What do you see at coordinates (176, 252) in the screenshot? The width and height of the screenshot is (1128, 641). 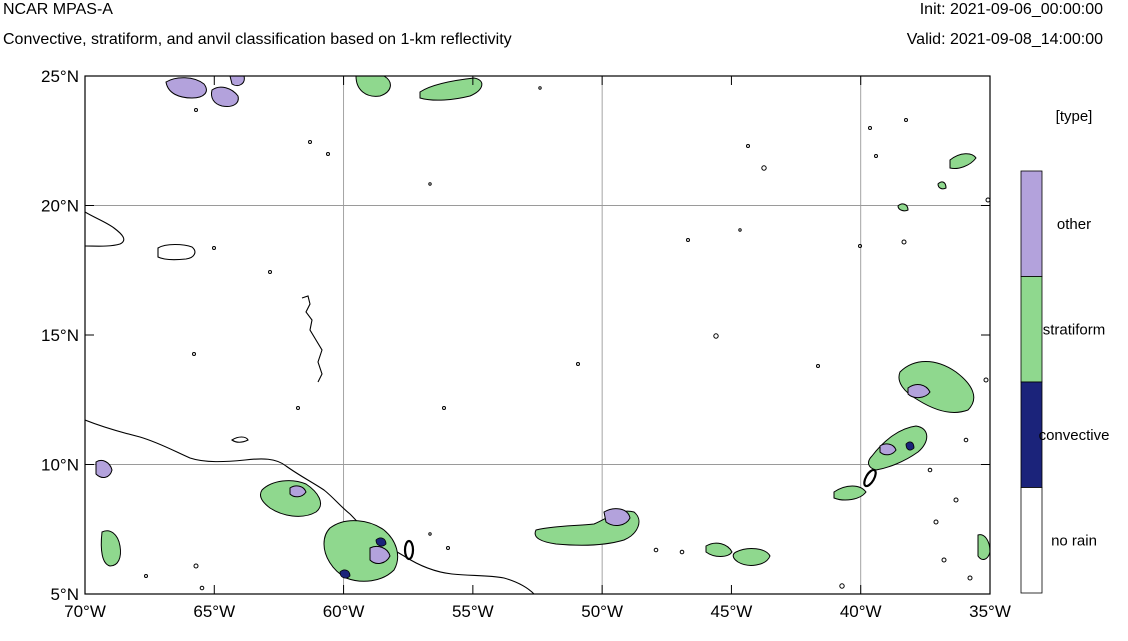 I see `island-outline` at bounding box center [176, 252].